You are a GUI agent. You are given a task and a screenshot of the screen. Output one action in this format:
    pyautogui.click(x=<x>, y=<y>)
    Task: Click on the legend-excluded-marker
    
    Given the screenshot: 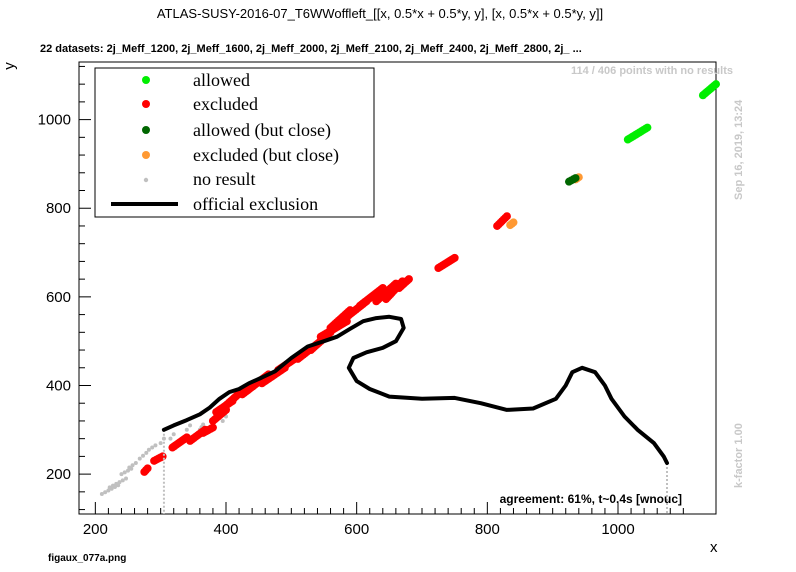 What is the action you would take?
    pyautogui.click(x=146, y=104)
    